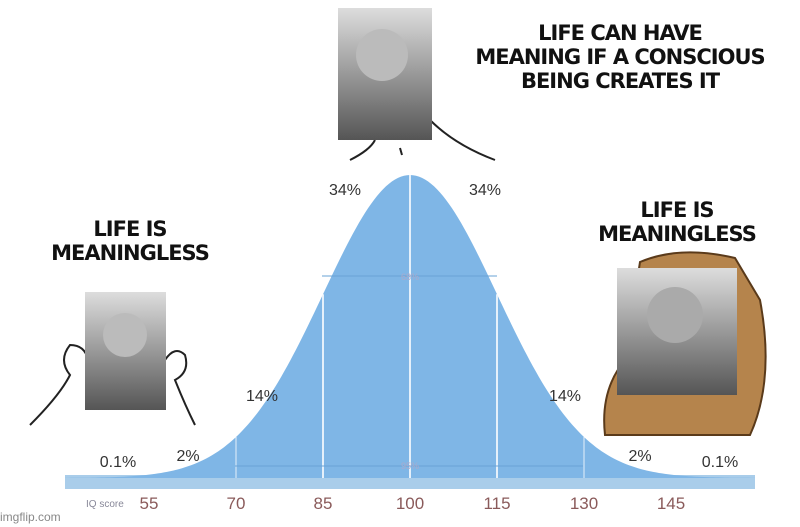 Image resolution: width=800 pixels, height=527 pixels. I want to click on inner-label: 95%, so click(410, 466).